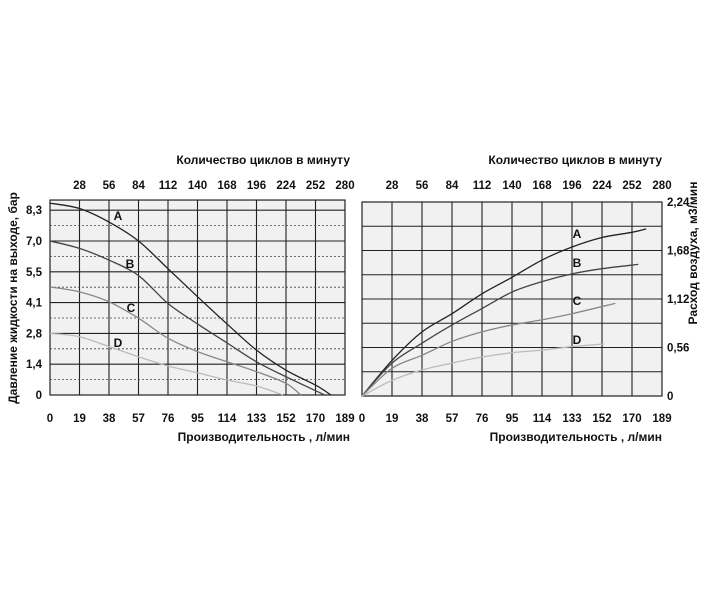  I want to click on y-tick-label: 4,1, so click(34, 304).